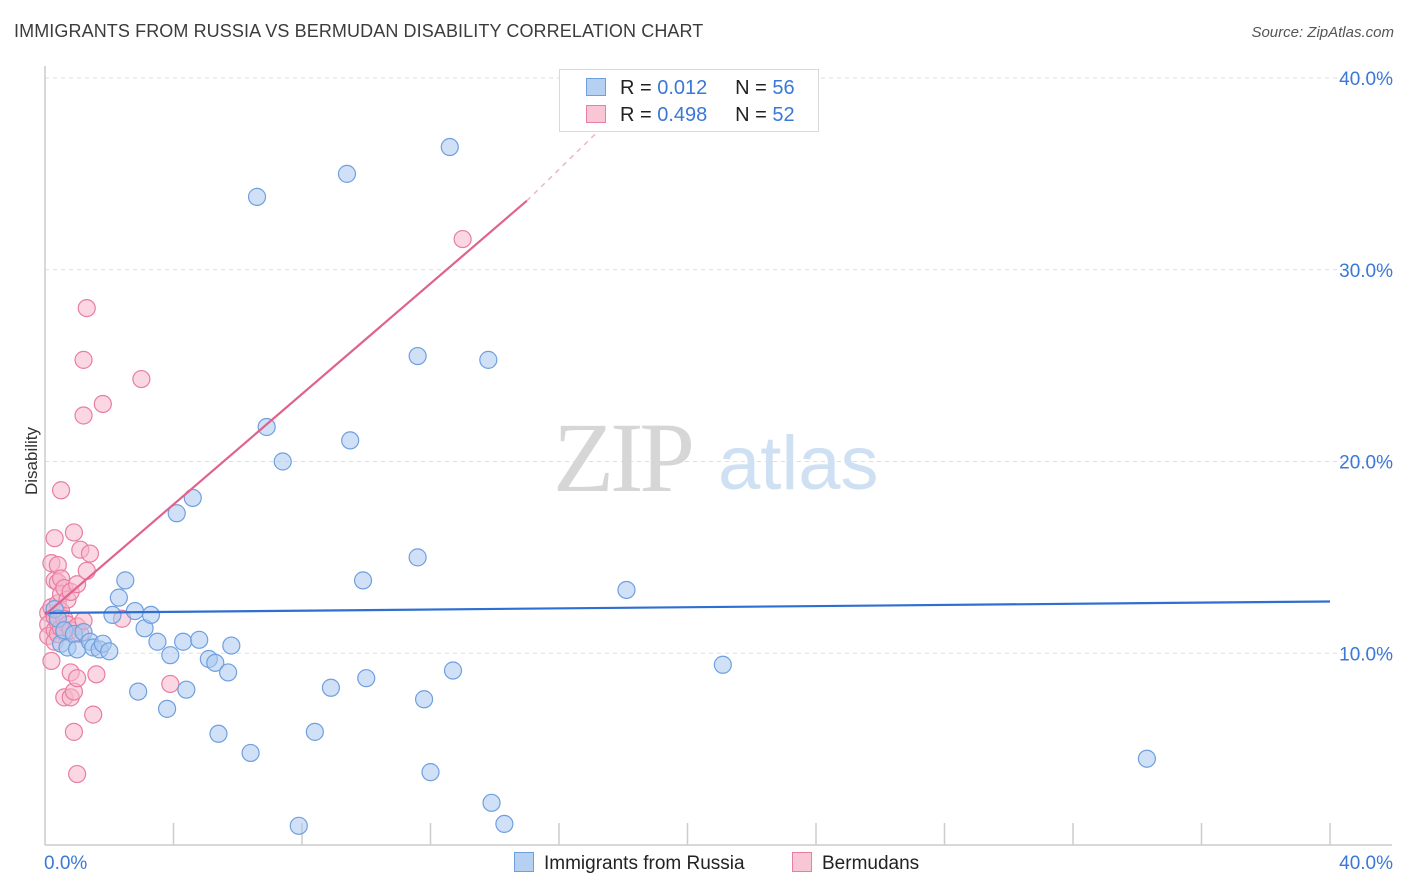 The height and width of the screenshot is (892, 1406). Describe the element at coordinates (687, 607) in the screenshot. I see `russia-trend-line` at that location.